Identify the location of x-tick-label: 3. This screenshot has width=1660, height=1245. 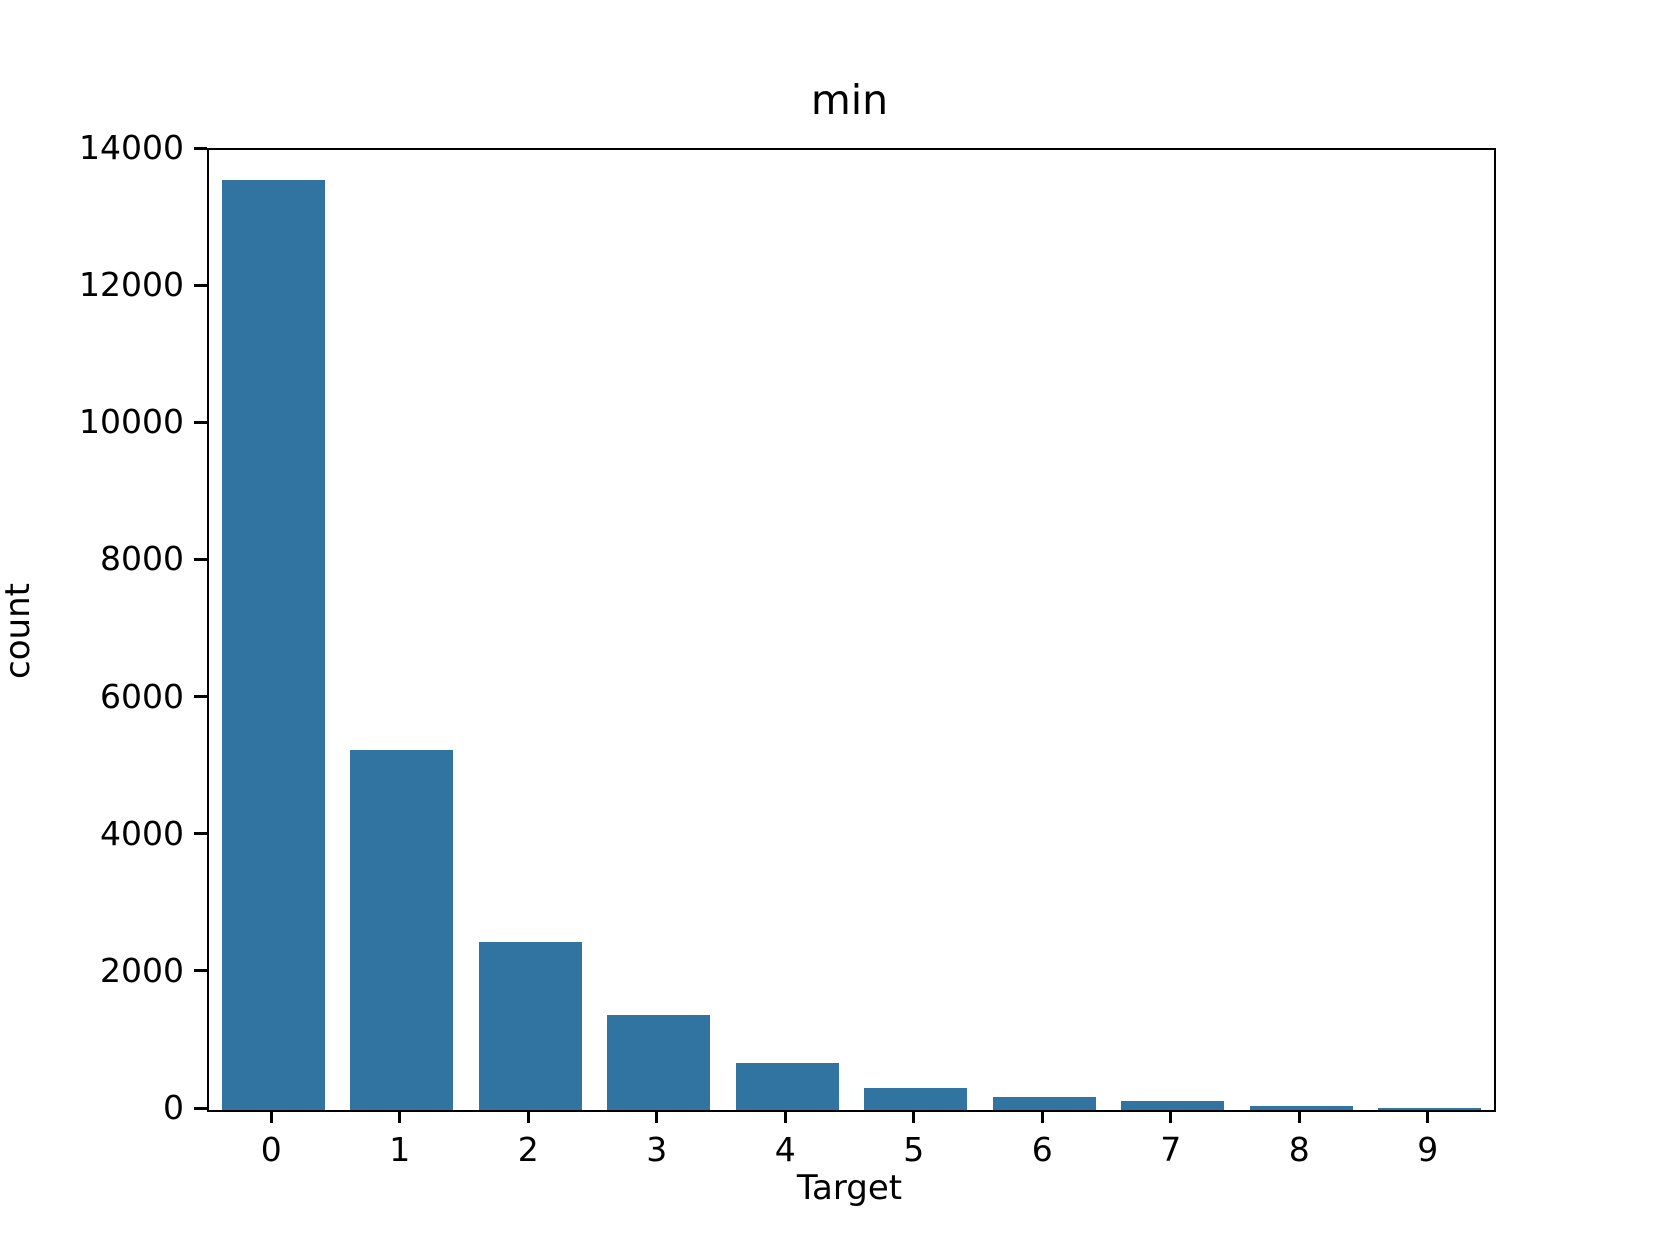
(657, 1149).